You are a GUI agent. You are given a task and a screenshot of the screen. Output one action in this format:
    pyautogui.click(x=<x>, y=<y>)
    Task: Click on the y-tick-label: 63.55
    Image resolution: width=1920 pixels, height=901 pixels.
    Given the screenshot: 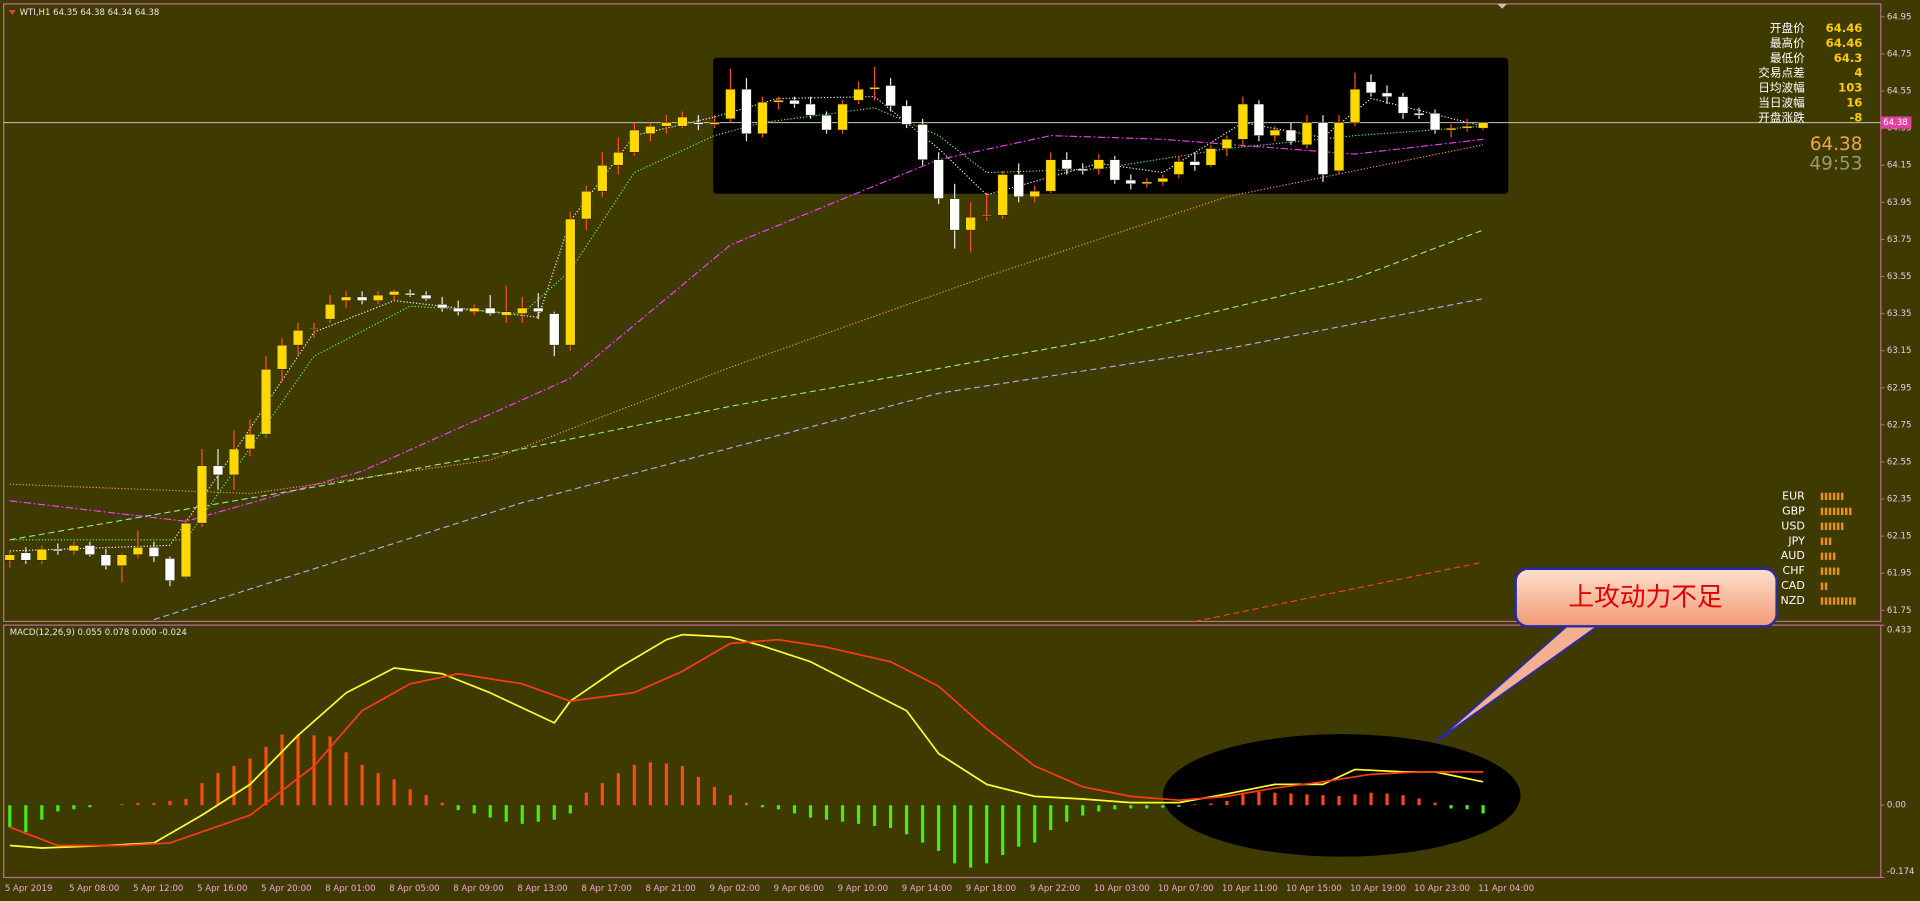 What is the action you would take?
    pyautogui.click(x=1899, y=277)
    